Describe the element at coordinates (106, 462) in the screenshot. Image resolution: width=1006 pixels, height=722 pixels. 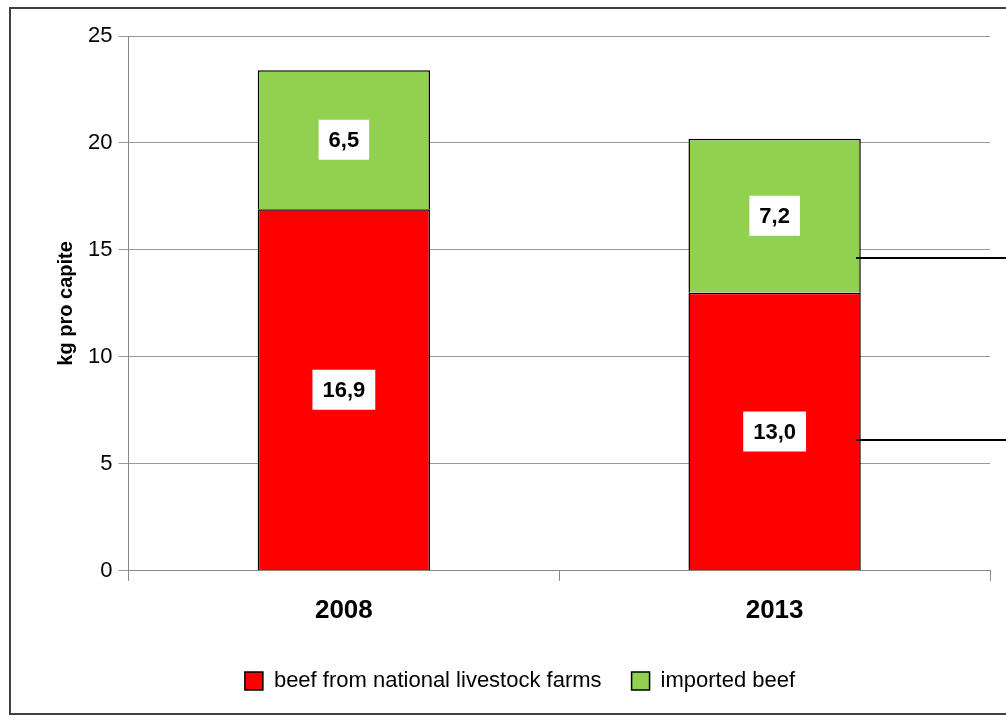
I see `y-tick-label: 5` at that location.